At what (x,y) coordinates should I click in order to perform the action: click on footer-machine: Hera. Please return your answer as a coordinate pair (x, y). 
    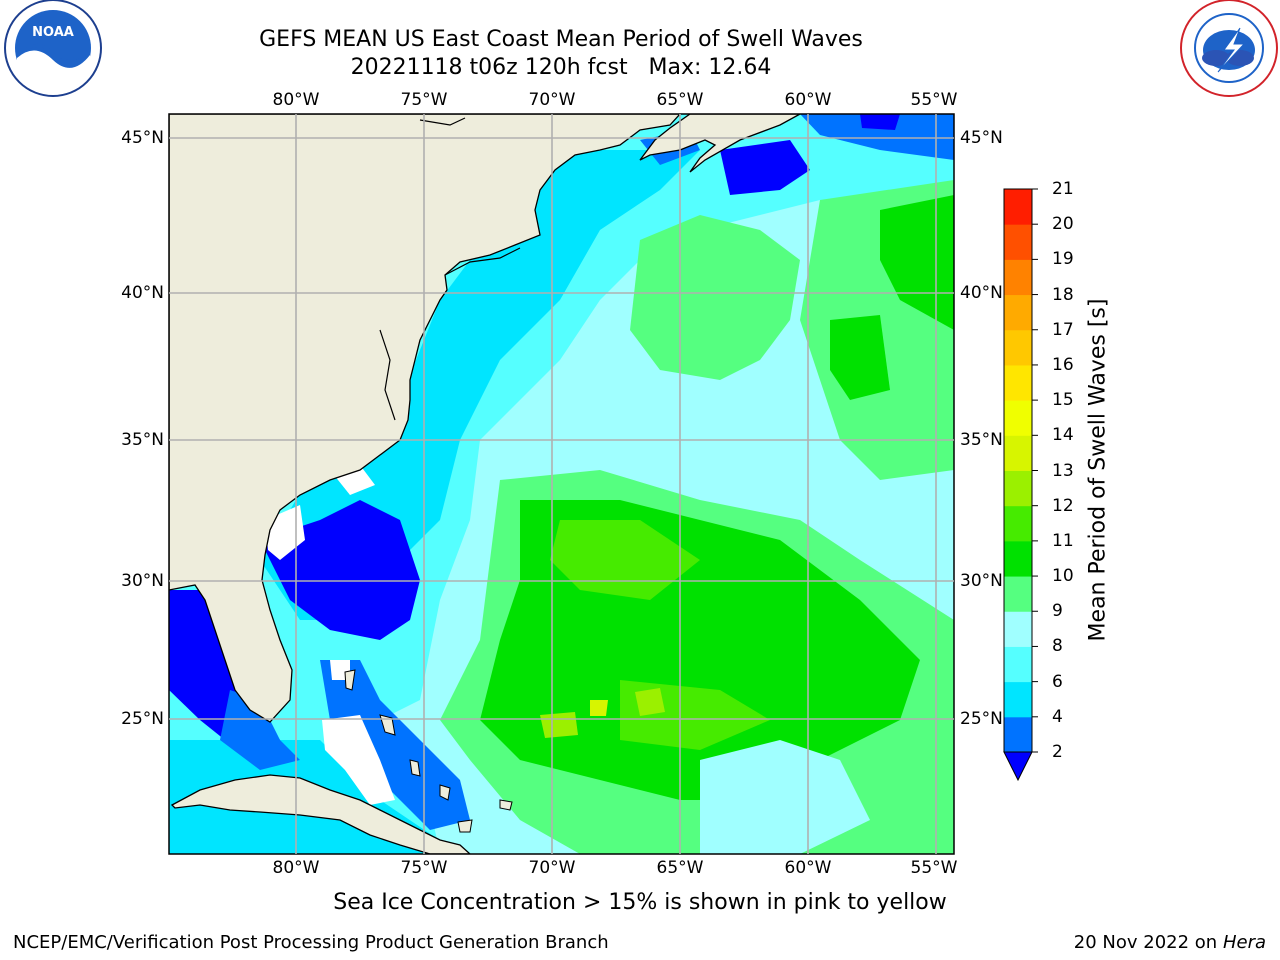
    Looking at the image, I should click on (1244, 942).